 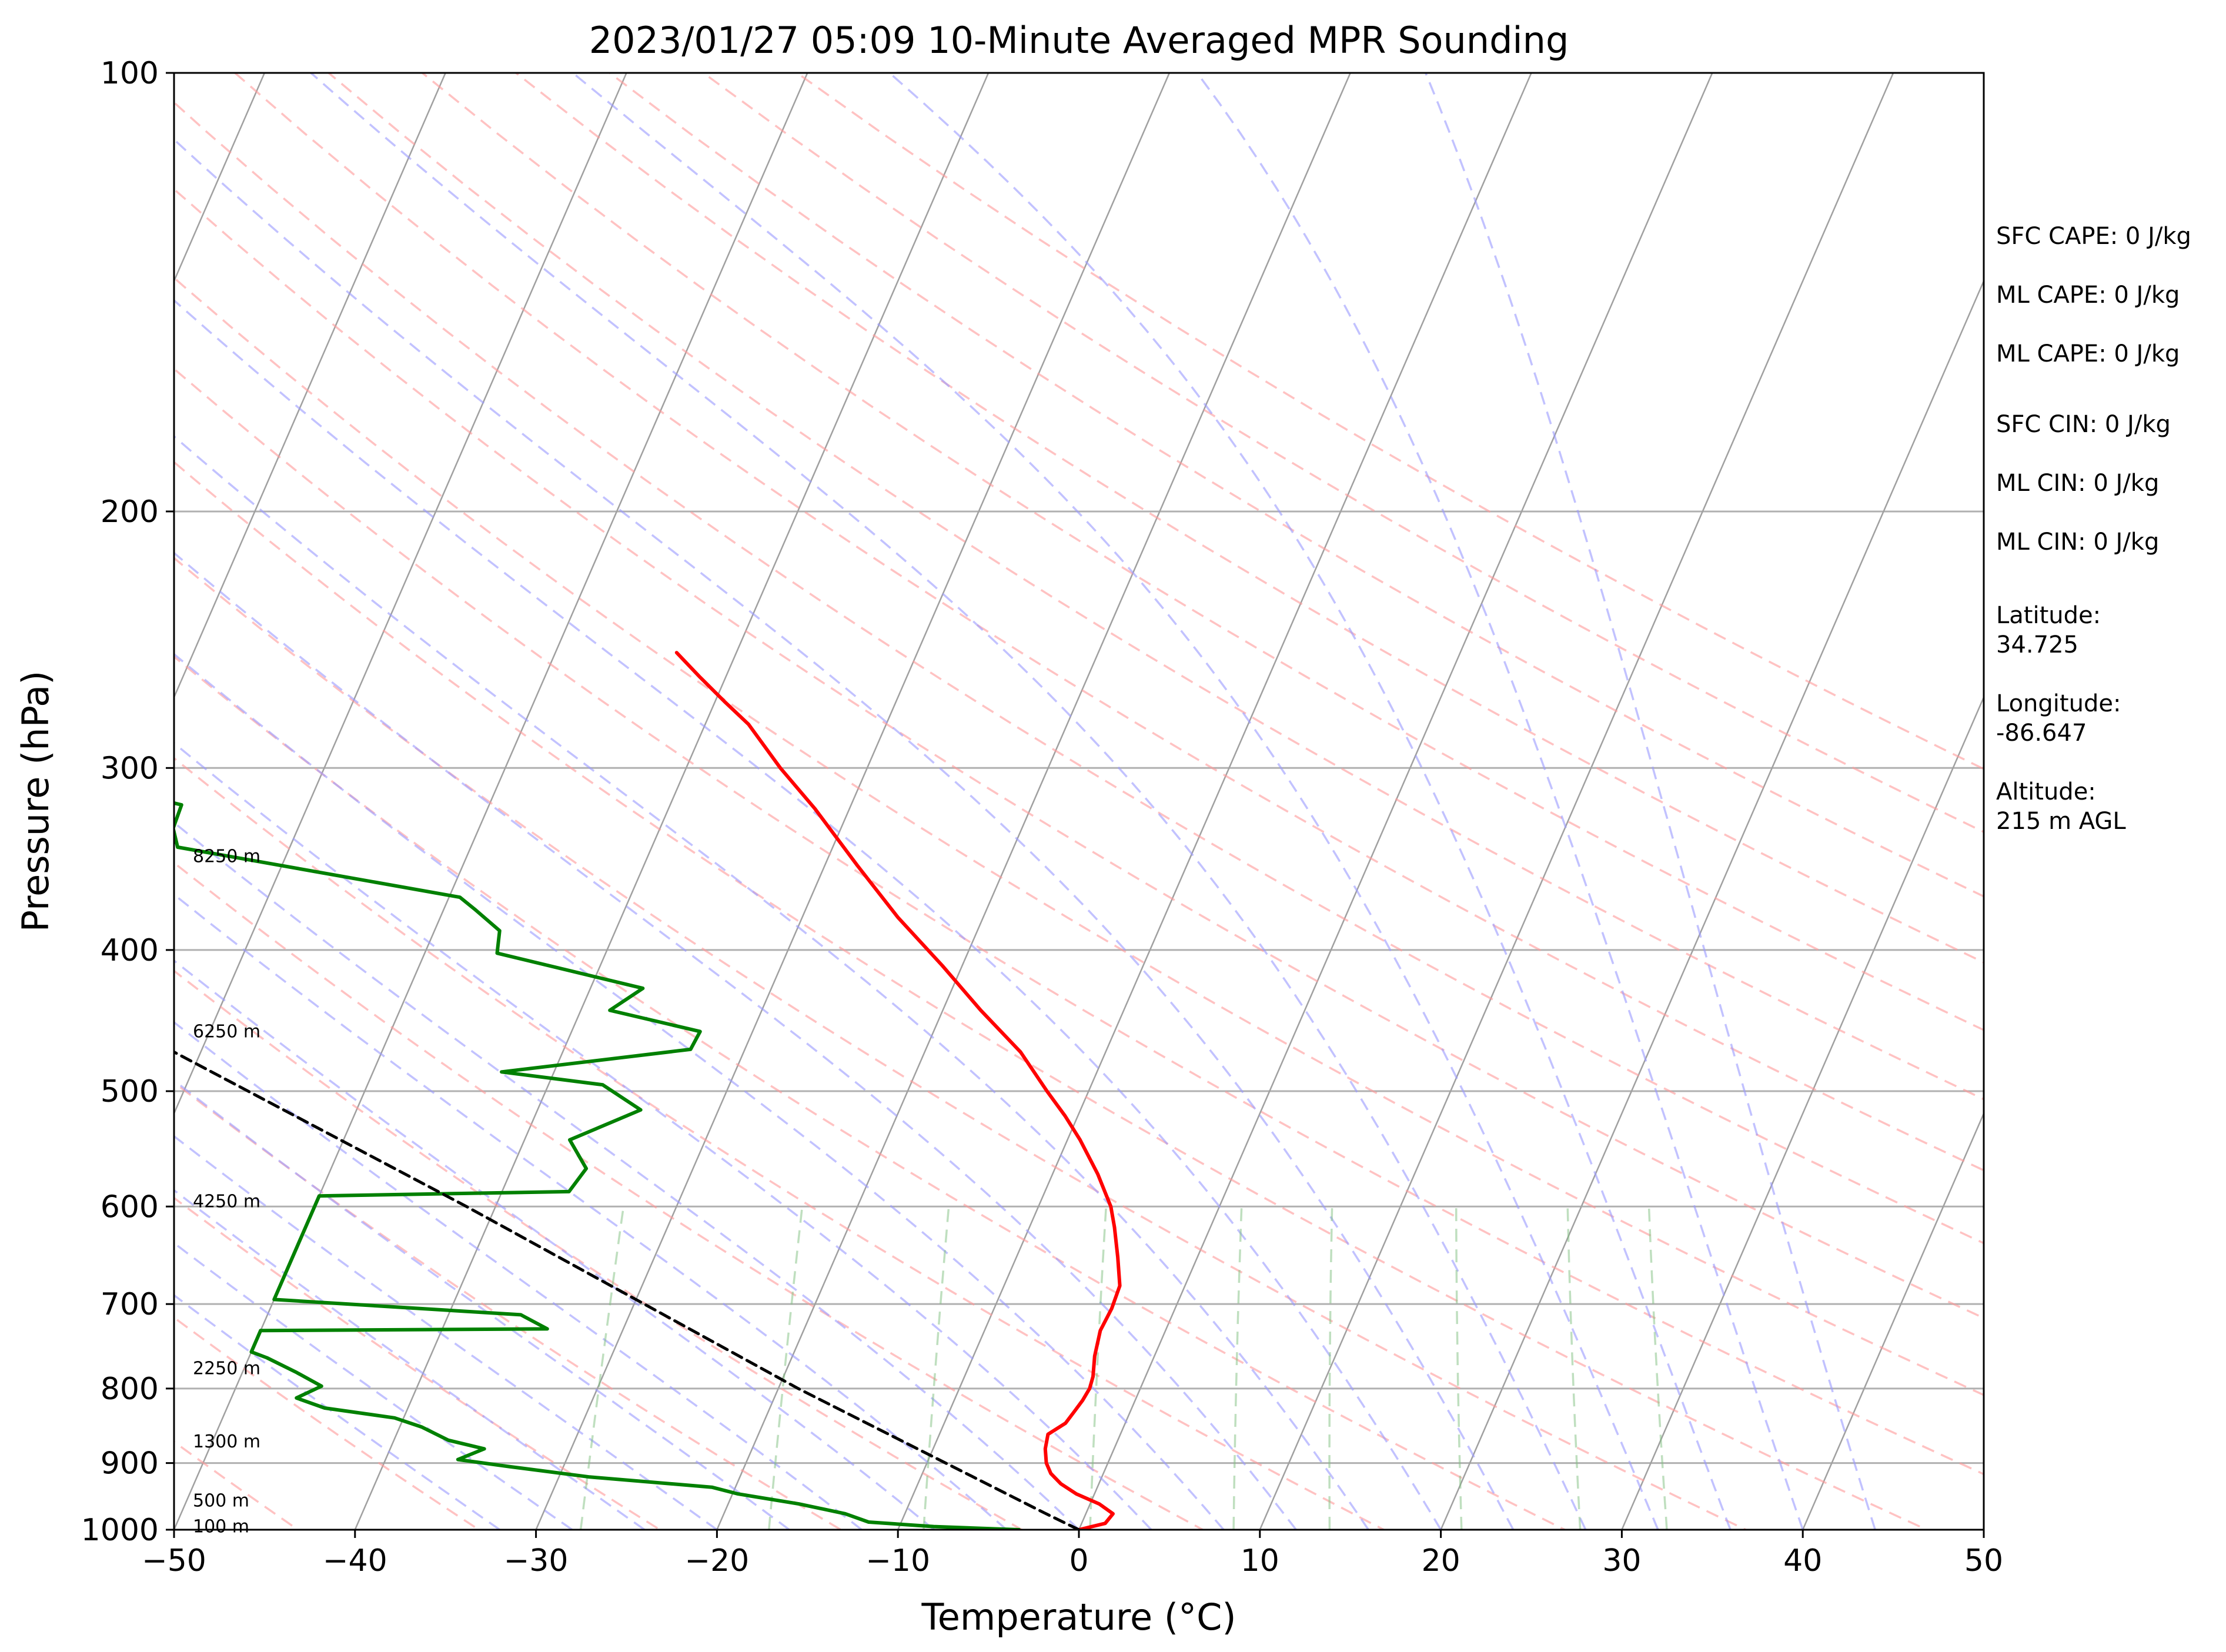 I want to click on x-axis: −50 −40 −30 −20 −10 0 10 20 30 40 50, so click(x=1072, y=1555).